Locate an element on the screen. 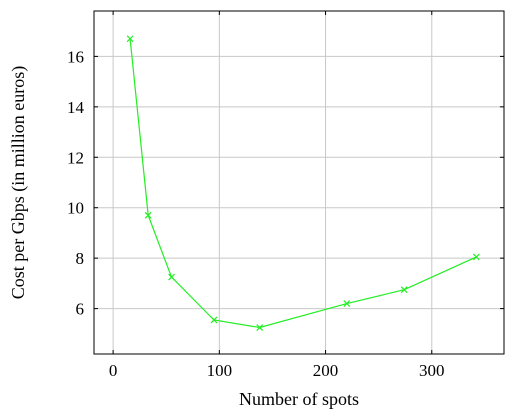 The height and width of the screenshot is (412, 505). y-tick-label: 14 is located at coordinates (76, 107).